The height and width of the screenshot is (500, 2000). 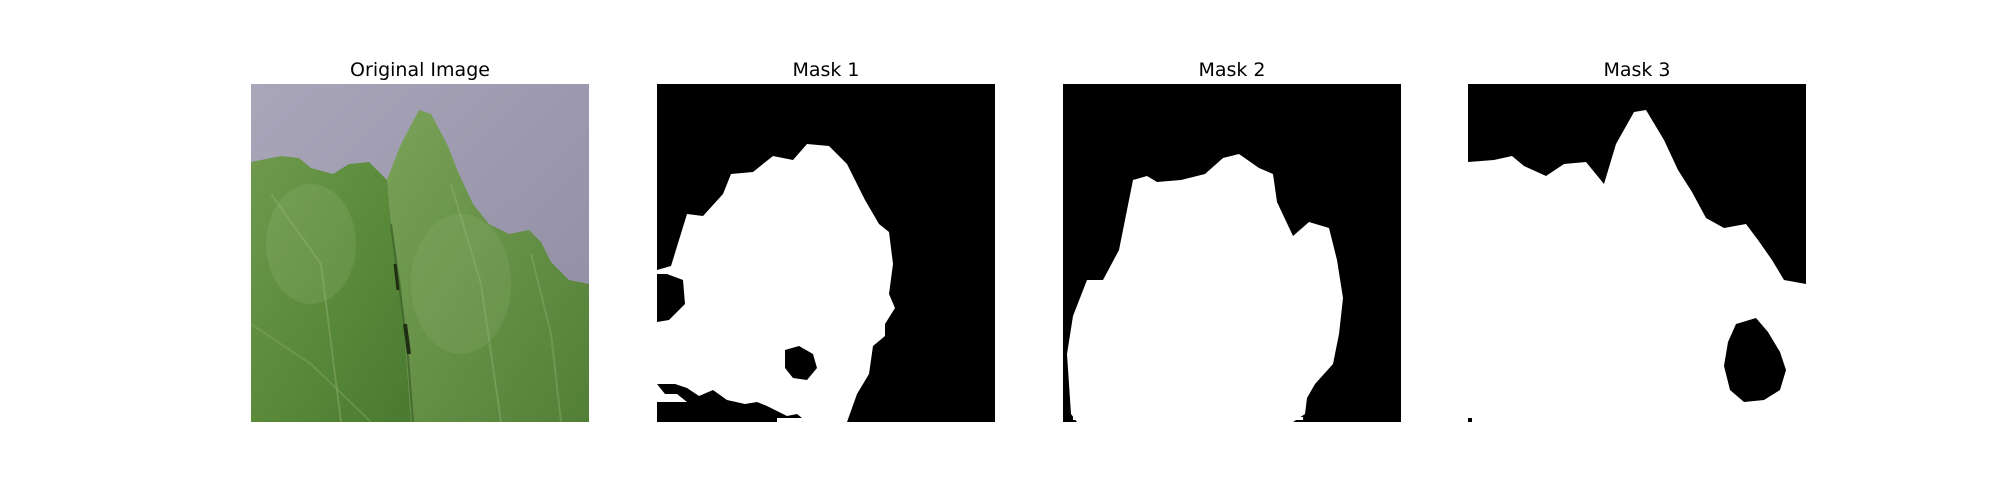 What do you see at coordinates (826, 70) in the screenshot?
I see `panel-title: Mask 1` at bounding box center [826, 70].